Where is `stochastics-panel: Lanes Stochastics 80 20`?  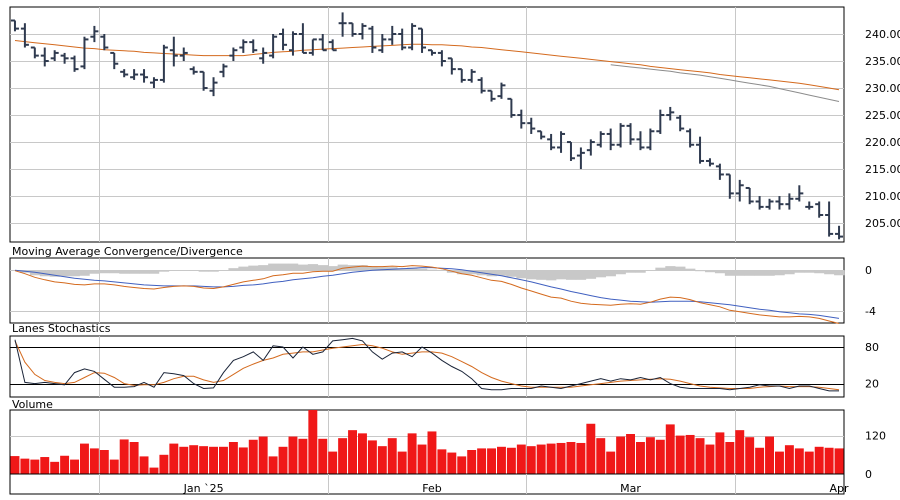
stochastics-panel: Lanes Stochastics 80 20 is located at coordinates (444, 360).